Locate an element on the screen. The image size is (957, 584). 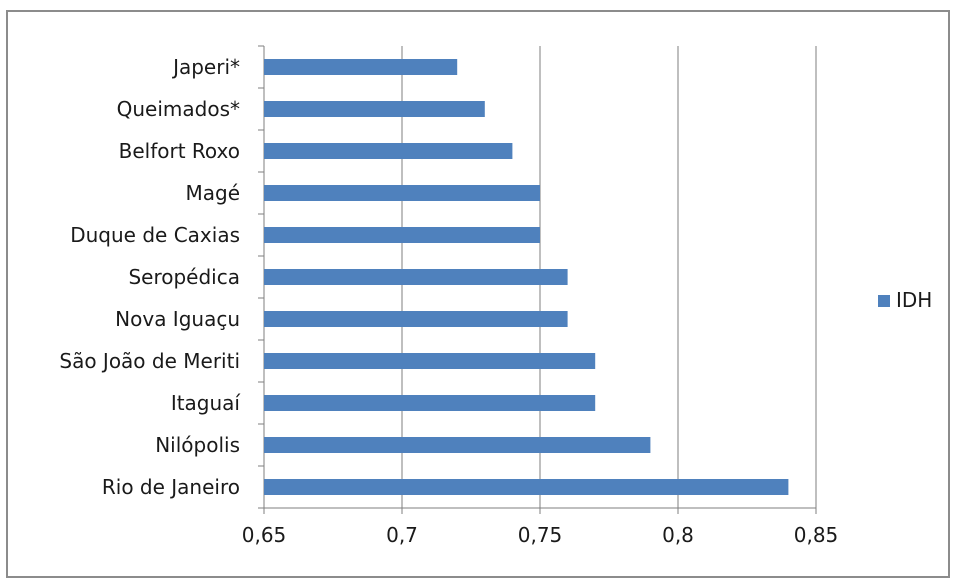
legend: IDH is located at coordinates (905, 300).